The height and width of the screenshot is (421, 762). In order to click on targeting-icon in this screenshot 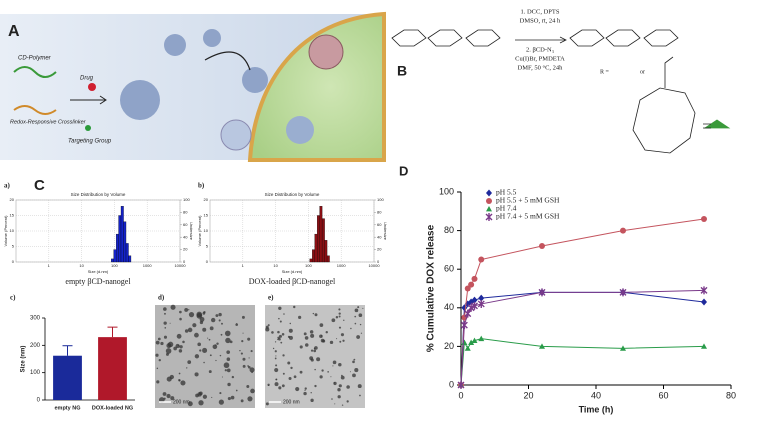, I will do `click(88, 128)`.